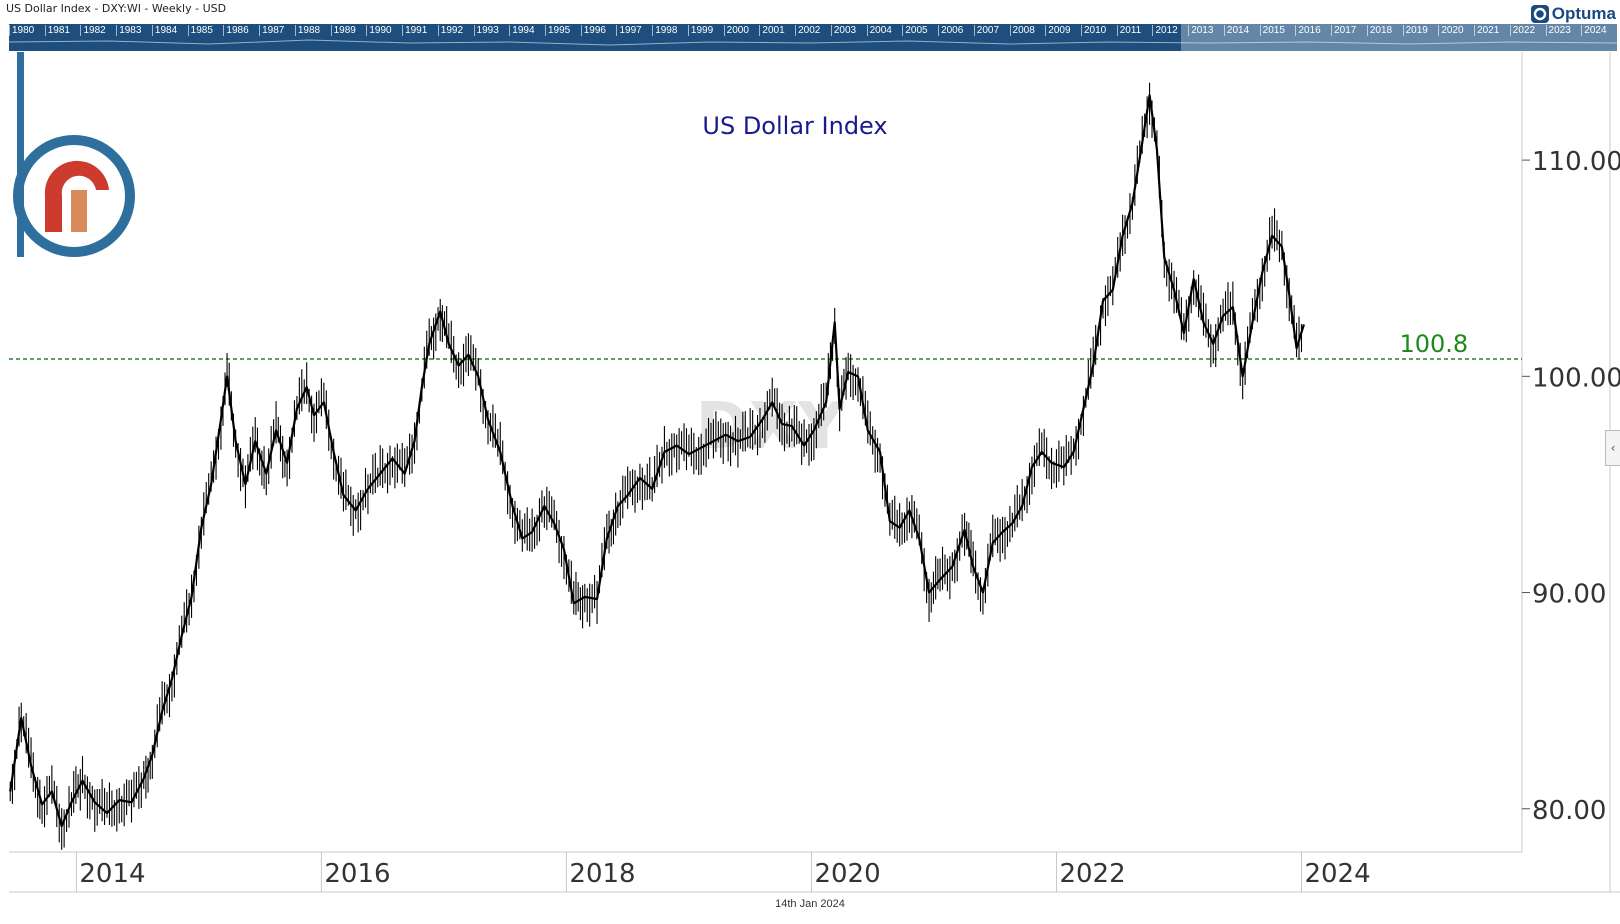  Describe the element at coordinates (1539, 14) in the screenshot. I see `optuma-logo-icon` at that location.